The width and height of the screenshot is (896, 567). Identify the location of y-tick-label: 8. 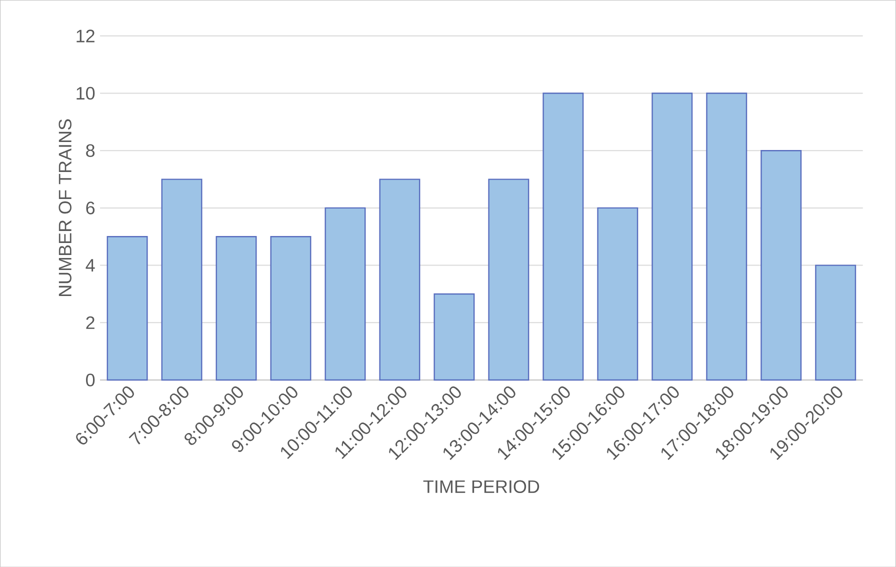
(90, 150).